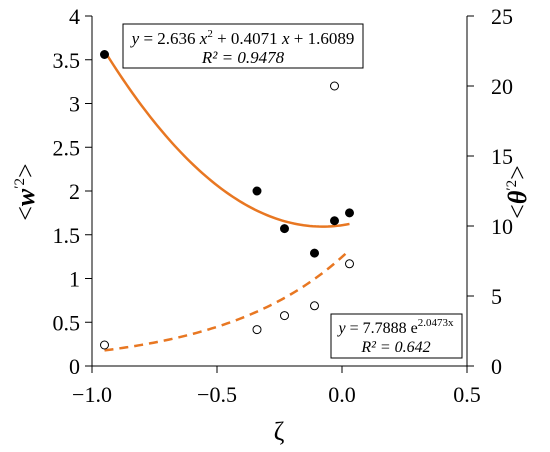 Image resolution: width=550 pixels, height=452 pixels. I want to click on exp-r2: R² = 0.642, so click(395, 347).